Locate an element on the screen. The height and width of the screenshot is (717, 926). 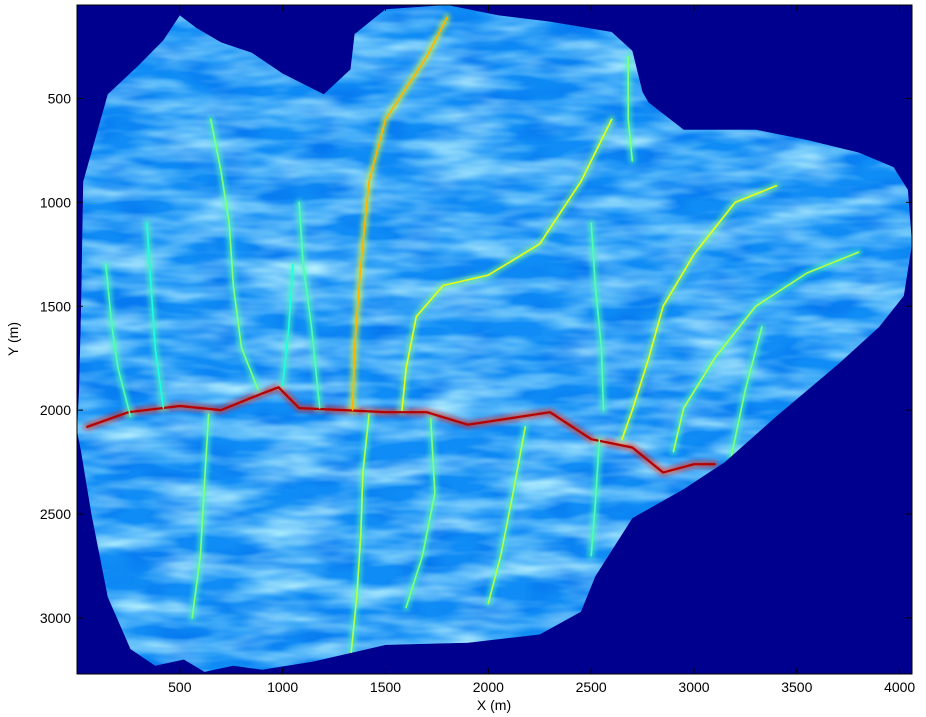
y-tick-label-0: 500 is located at coordinates (60, 98).